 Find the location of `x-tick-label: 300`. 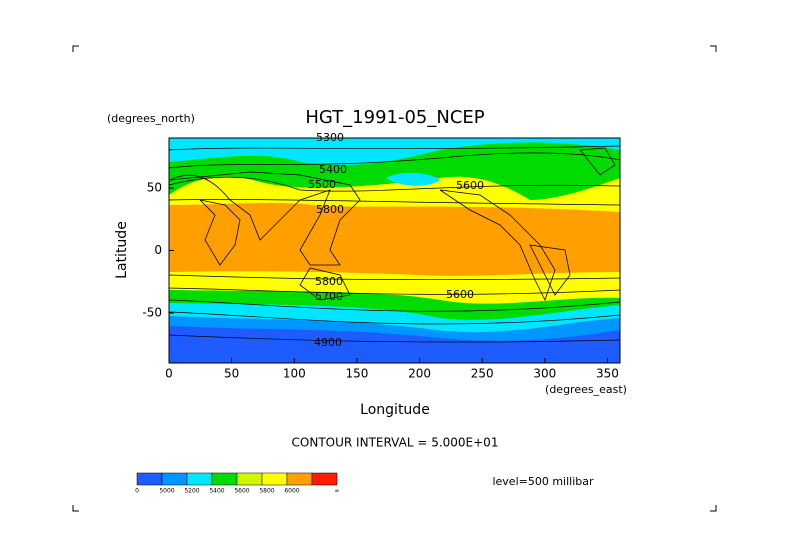

x-tick-label: 300 is located at coordinates (544, 374).